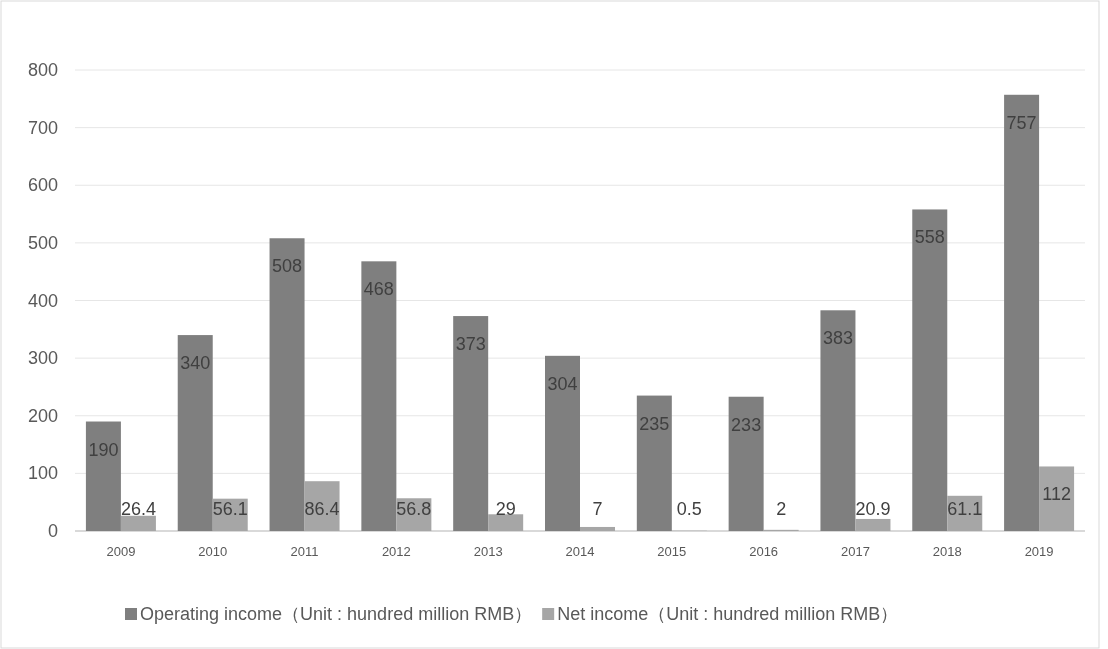  I want to click on data-label: 304, so click(562, 383).